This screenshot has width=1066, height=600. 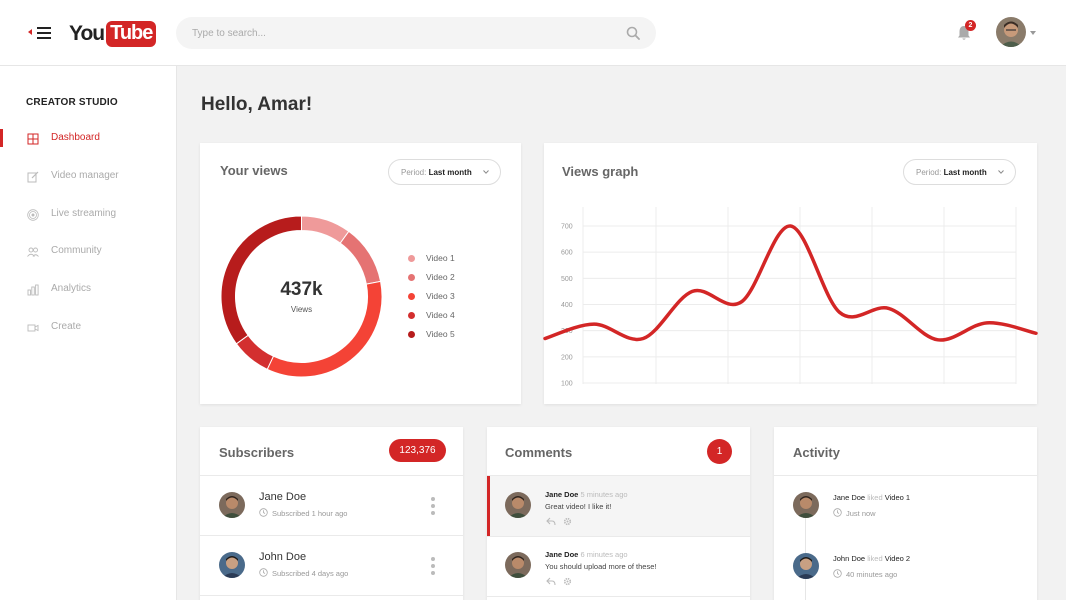 I want to click on your-views-period-select: Period: Last month, so click(x=444, y=172).